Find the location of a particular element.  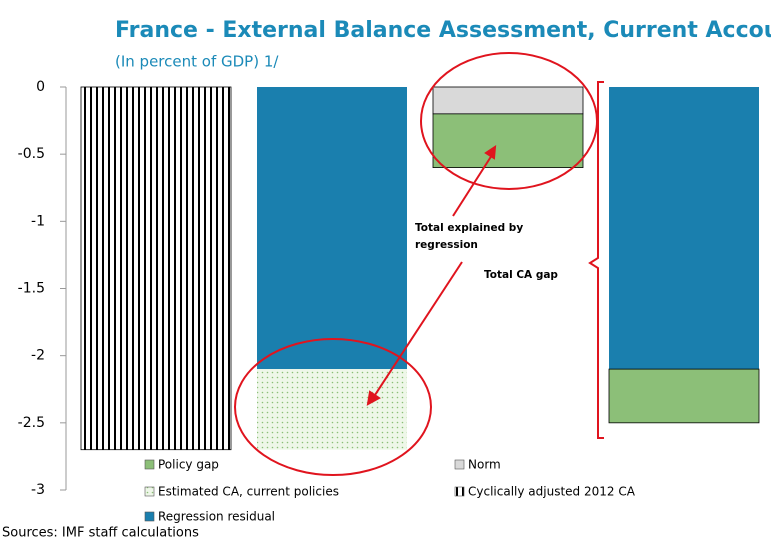

annotation: Total explained by regression is located at coordinates (469, 236).